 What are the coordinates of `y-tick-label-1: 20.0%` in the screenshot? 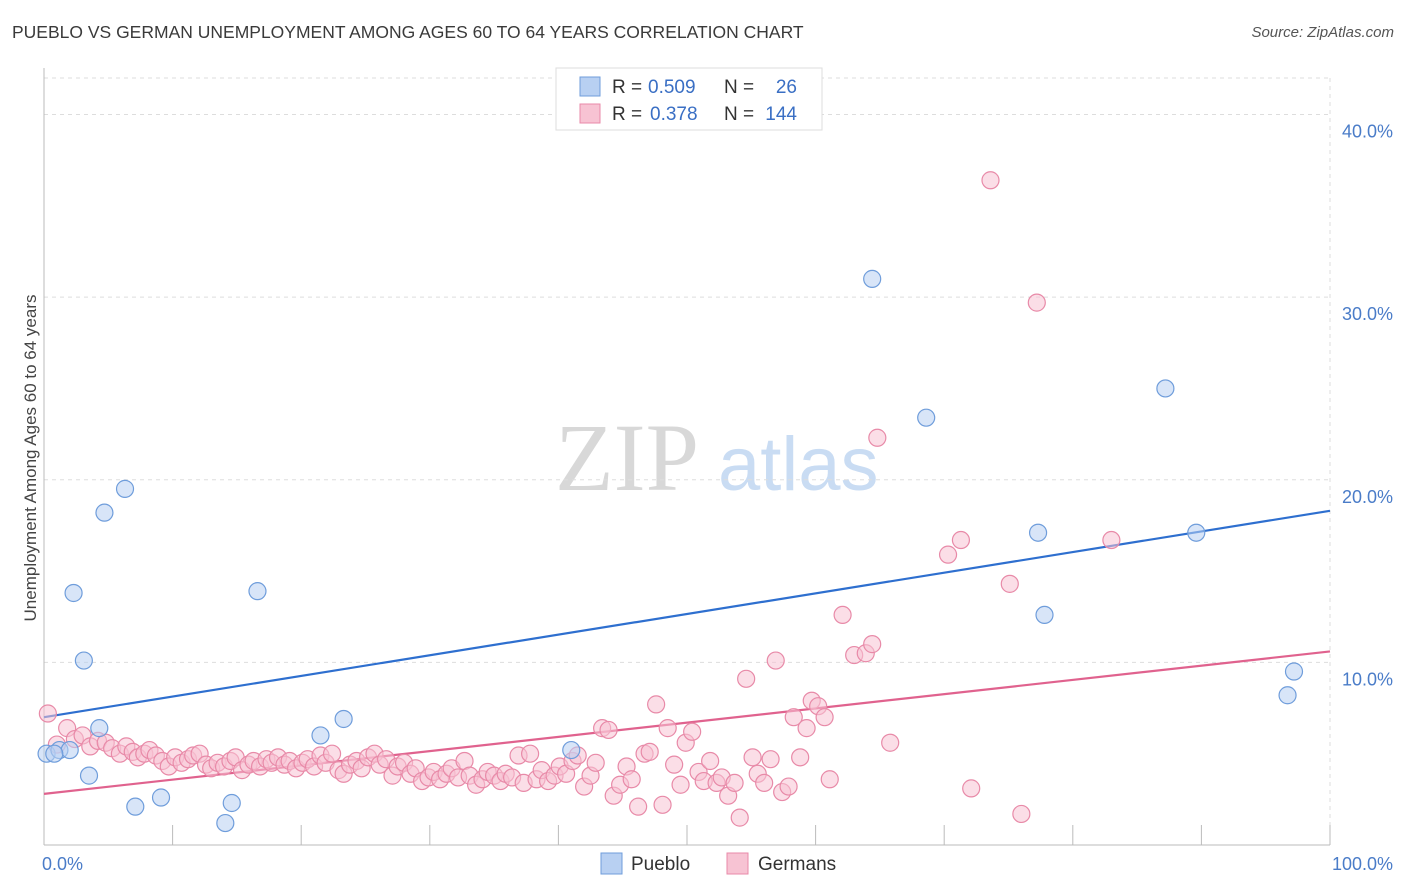 It's located at (1367, 497).